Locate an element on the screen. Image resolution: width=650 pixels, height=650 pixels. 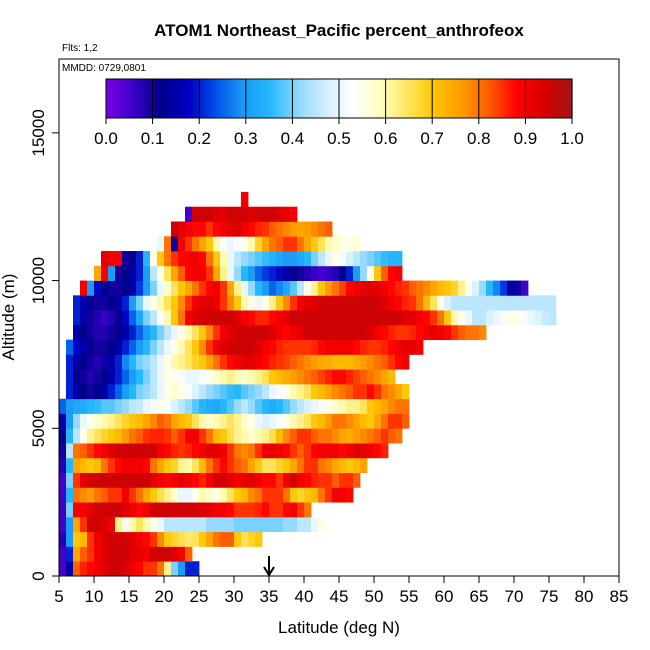
x-tick-label: 50 is located at coordinates (374, 596).